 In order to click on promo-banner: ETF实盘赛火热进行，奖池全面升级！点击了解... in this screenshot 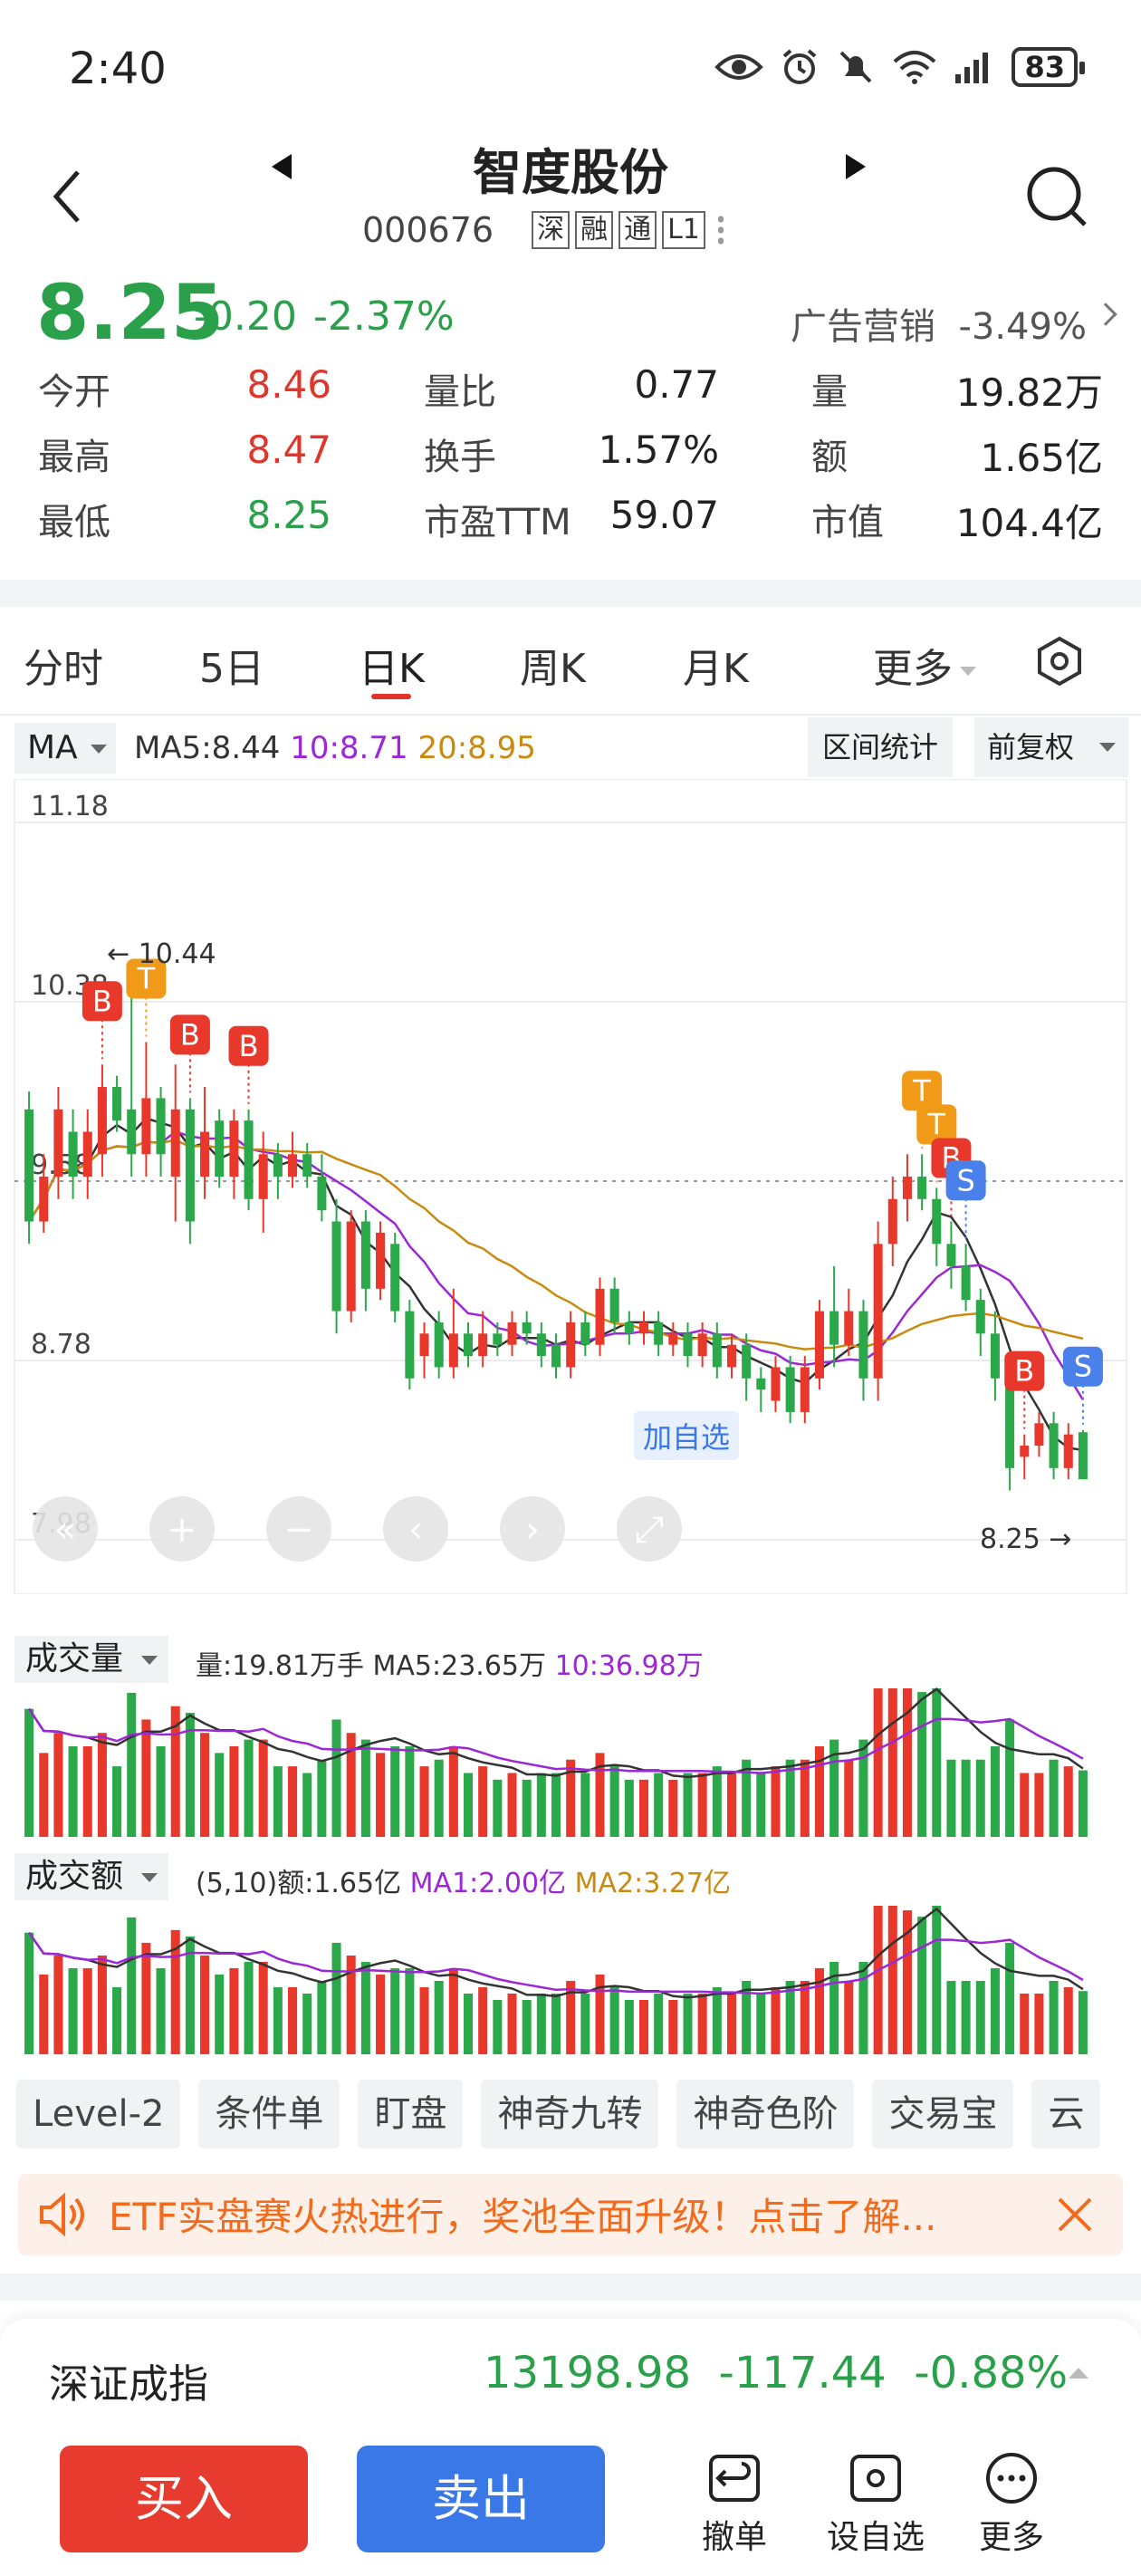, I will do `click(570, 2214)`.